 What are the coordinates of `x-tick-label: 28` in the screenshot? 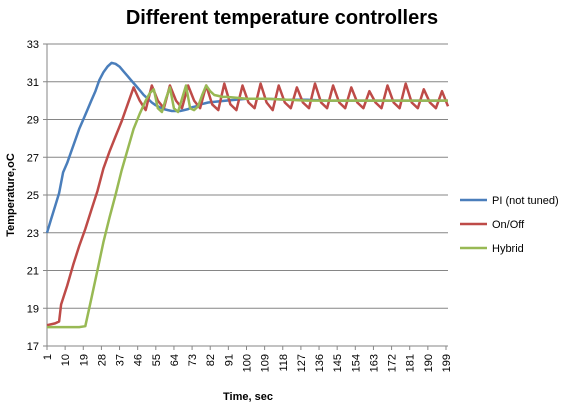 It's located at (102, 360).